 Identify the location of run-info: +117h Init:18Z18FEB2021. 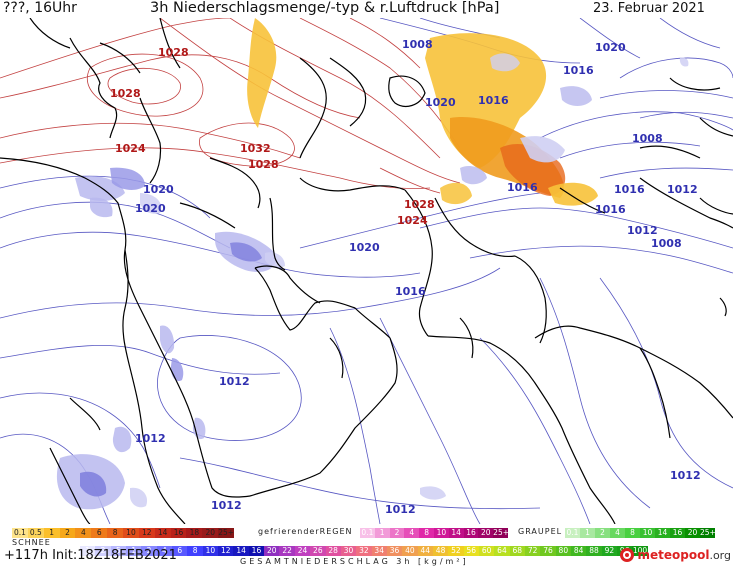
(90, 555).